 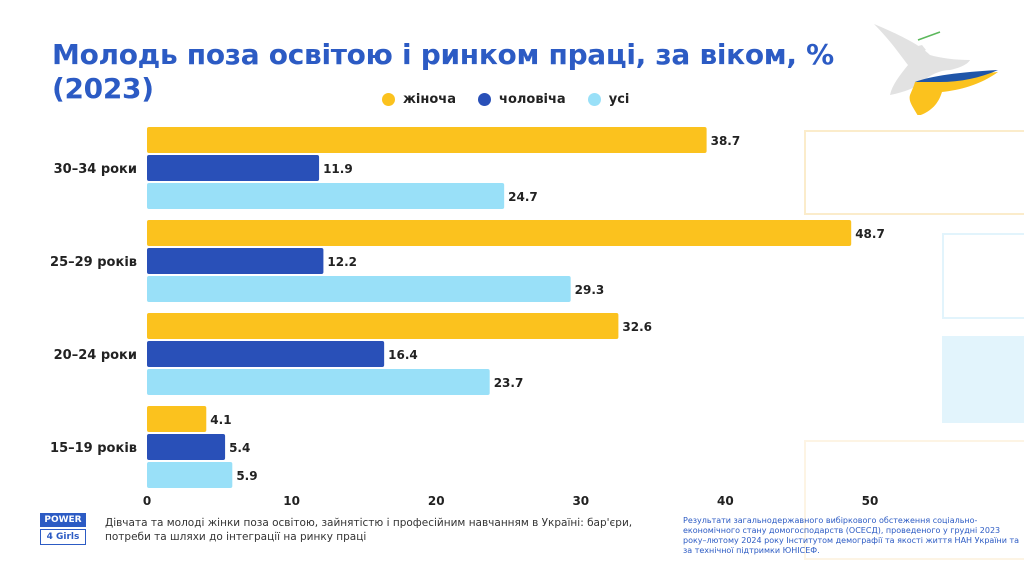 I want to click on peace-dove-icon, so click(x=936, y=69).